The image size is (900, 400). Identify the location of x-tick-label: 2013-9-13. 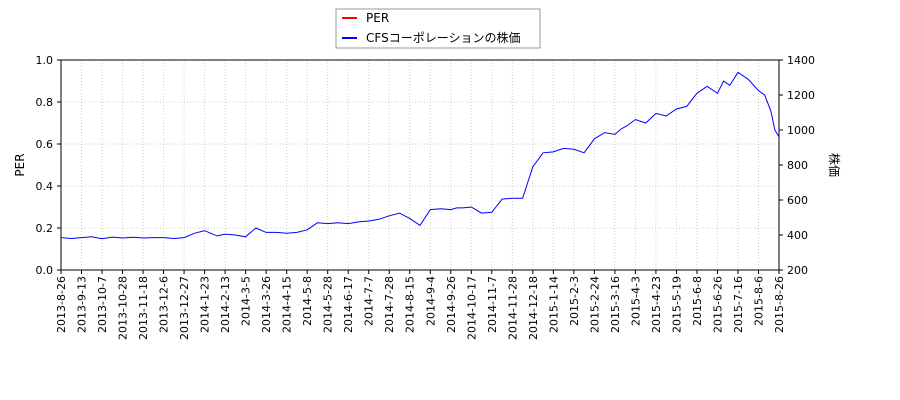
(82, 304).